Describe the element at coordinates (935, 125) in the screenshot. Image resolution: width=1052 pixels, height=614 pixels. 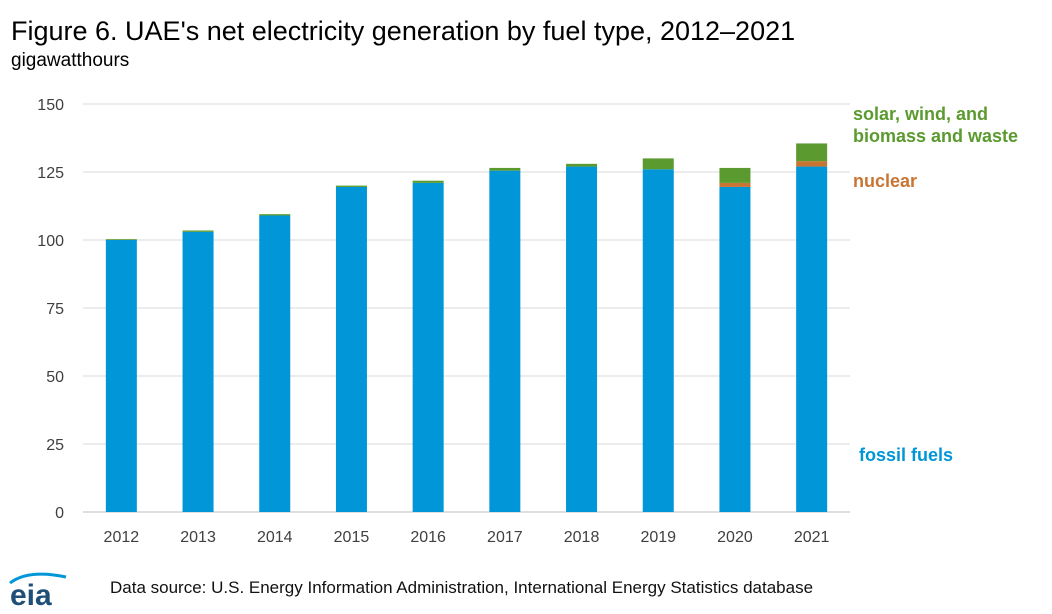
I see `legend-label-renewables: solar, wind, and biomass and waste` at that location.